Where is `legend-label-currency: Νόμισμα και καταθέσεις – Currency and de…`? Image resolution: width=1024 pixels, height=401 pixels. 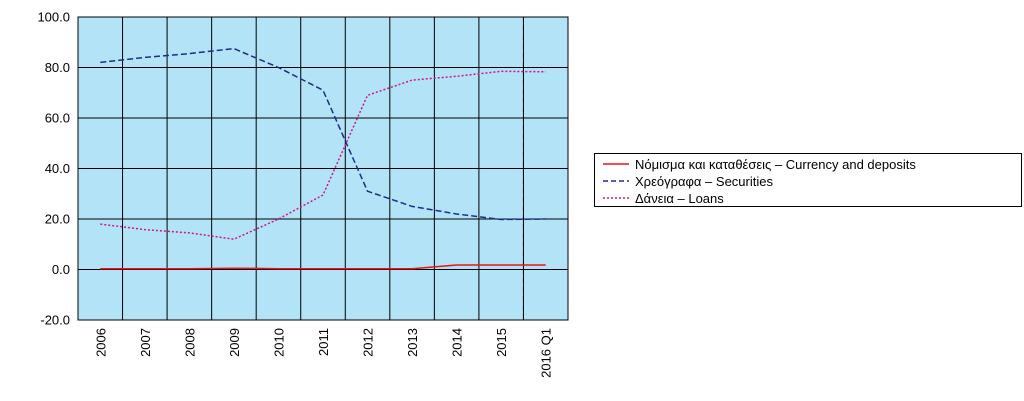
legend-label-currency: Νόμισμα και καταθέσεις – Currency and de… is located at coordinates (775, 164).